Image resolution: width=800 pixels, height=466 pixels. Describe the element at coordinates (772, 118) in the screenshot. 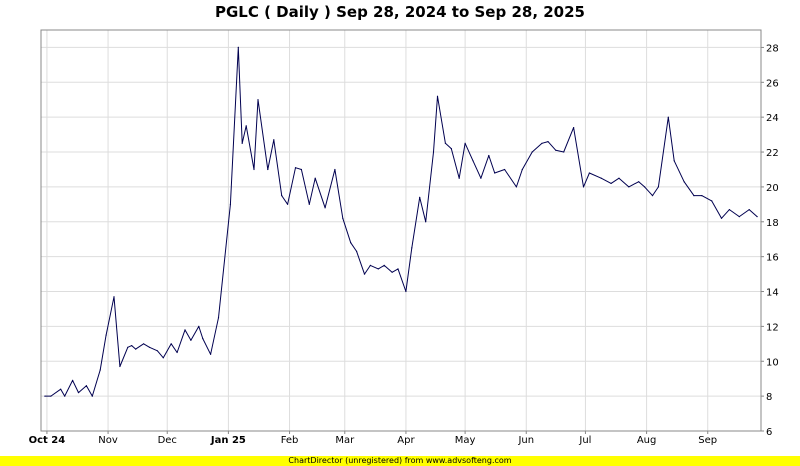

I see `y-tick-label: 24` at that location.